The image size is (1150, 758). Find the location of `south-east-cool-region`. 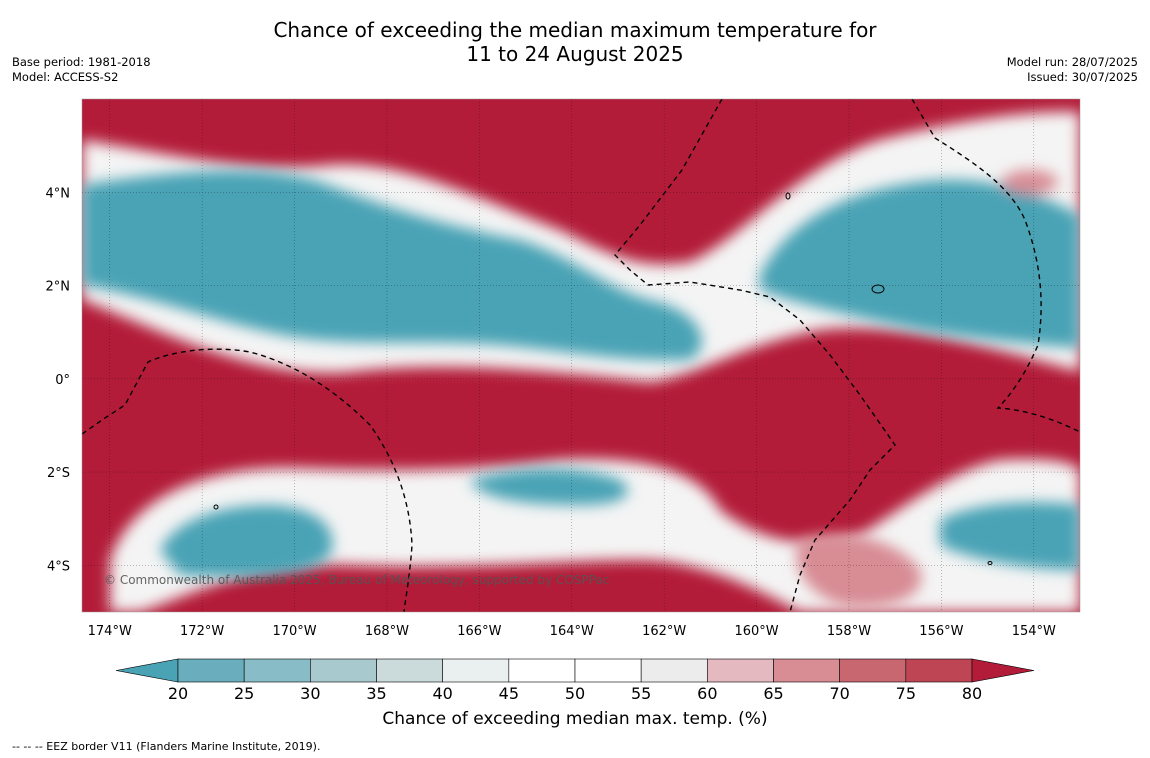

south-east-cool-region is located at coordinates (1010, 536).